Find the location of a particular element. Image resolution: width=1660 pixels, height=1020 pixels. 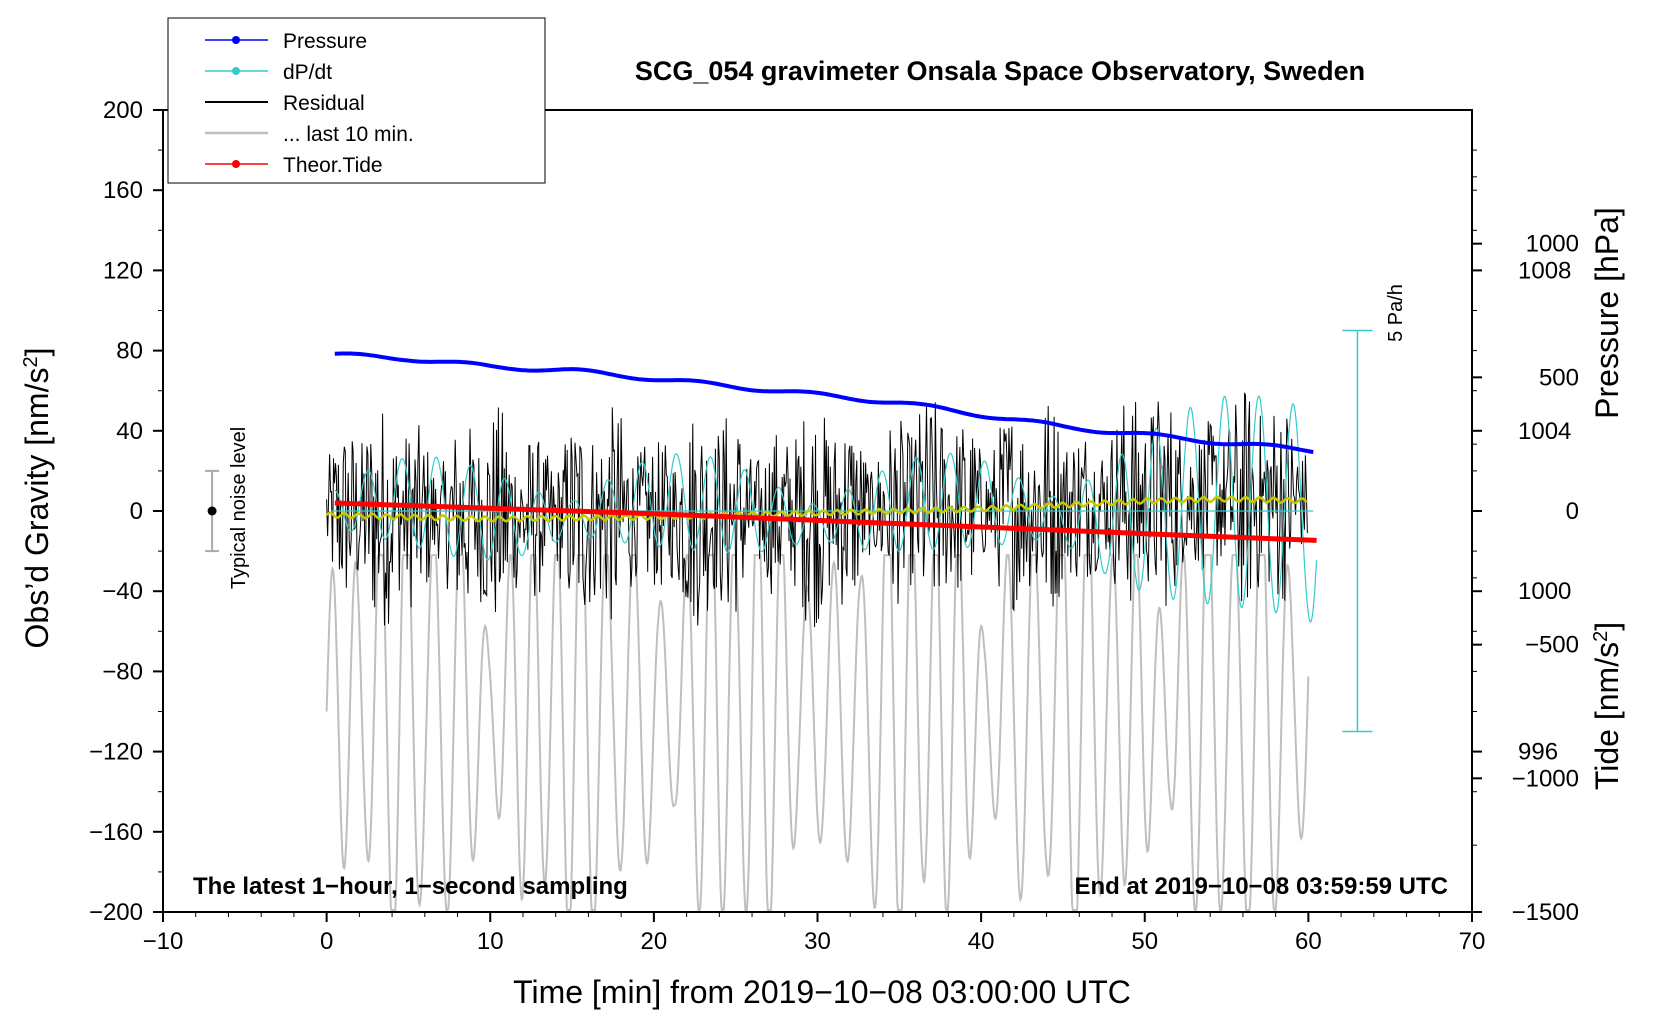

y-tick-label: −120 is located at coordinates (116, 752).